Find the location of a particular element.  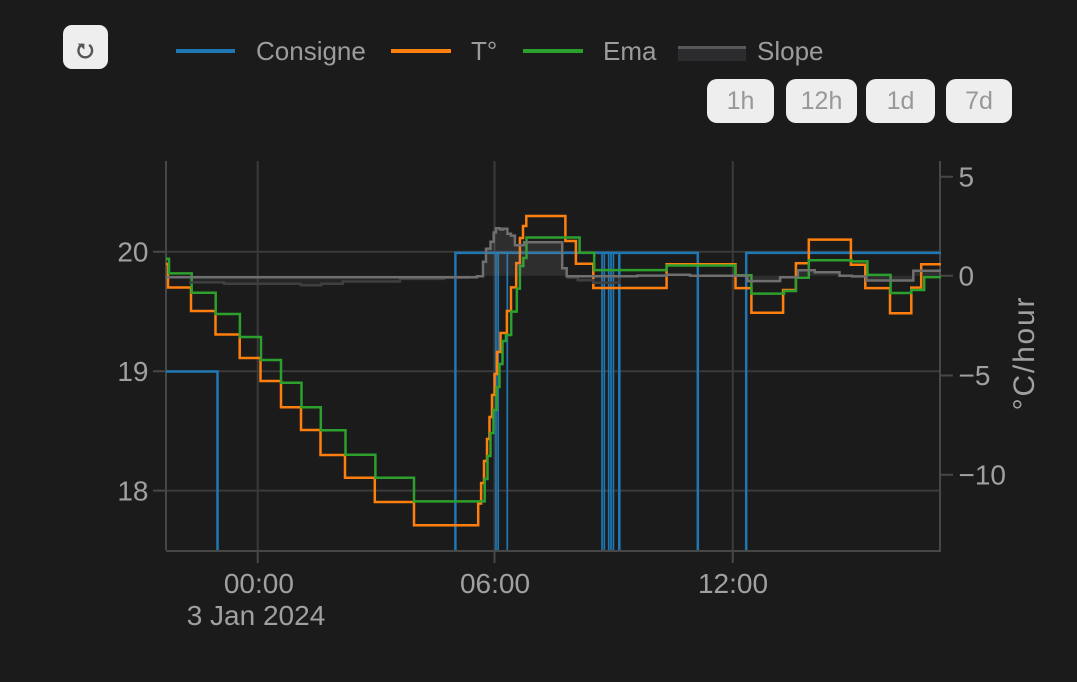

svg-text: −10 is located at coordinates (983, 475).